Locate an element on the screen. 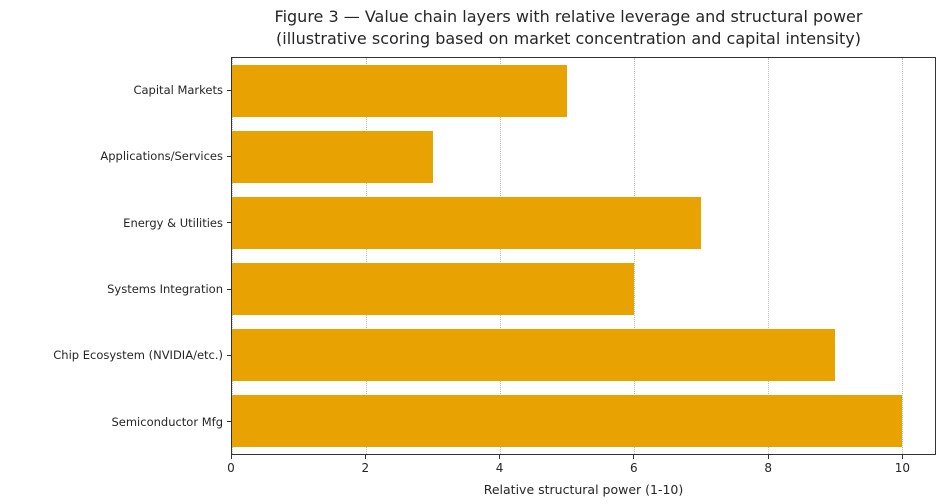 This screenshot has width=936, height=504. category-label: Applications/Services is located at coordinates (161, 156).